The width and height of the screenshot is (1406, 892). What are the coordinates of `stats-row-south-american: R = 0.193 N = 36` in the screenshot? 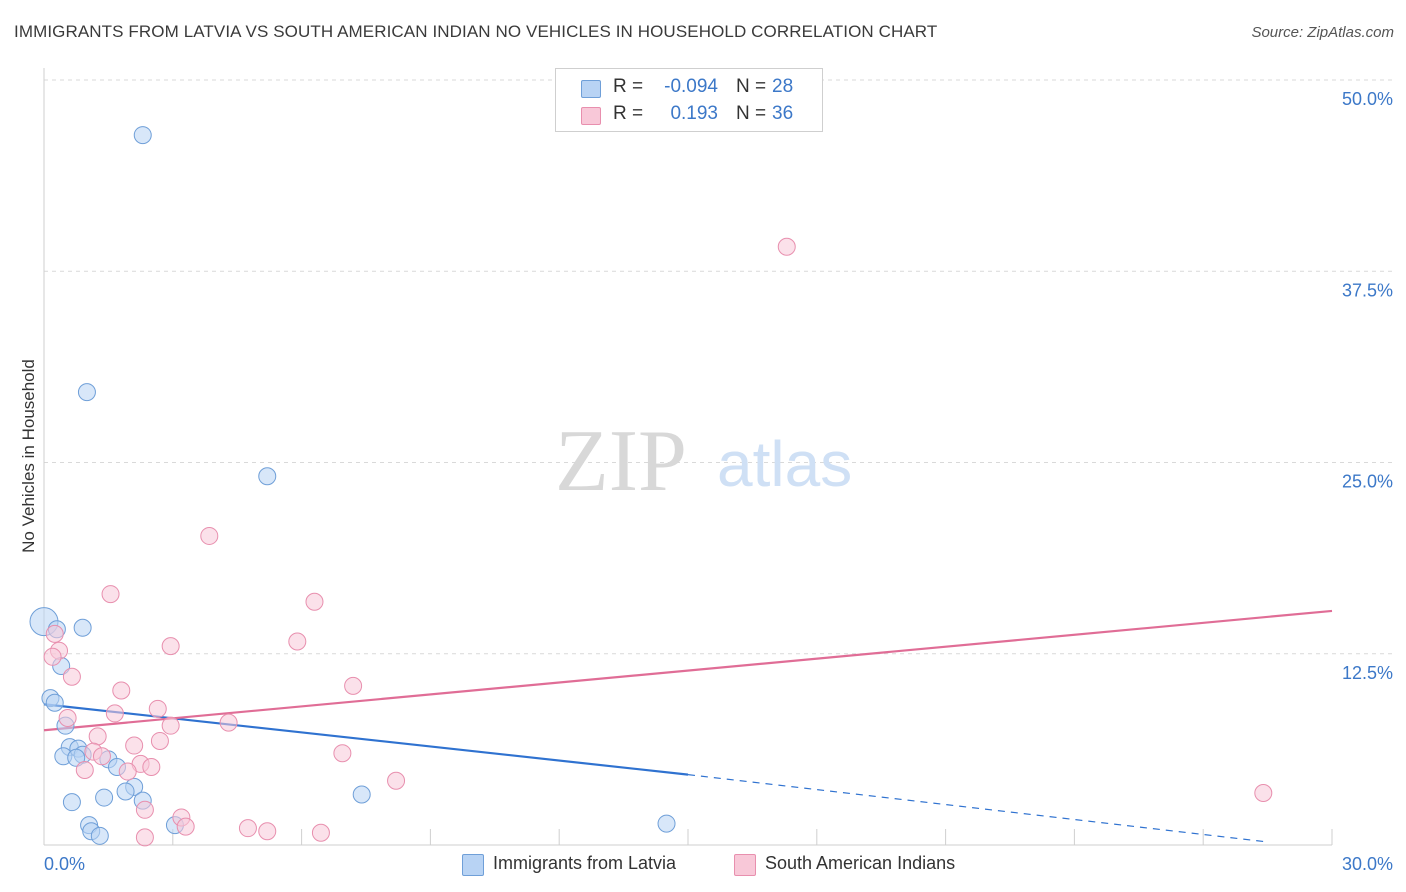 It's located at (689, 114).